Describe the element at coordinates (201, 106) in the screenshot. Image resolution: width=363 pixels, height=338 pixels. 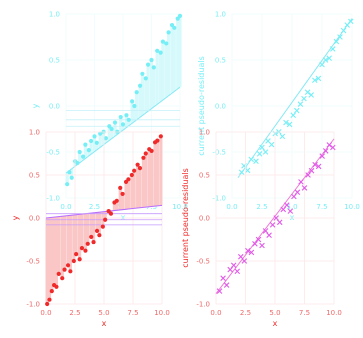
I see `y-axis-title: current pseudo-residuals` at that location.